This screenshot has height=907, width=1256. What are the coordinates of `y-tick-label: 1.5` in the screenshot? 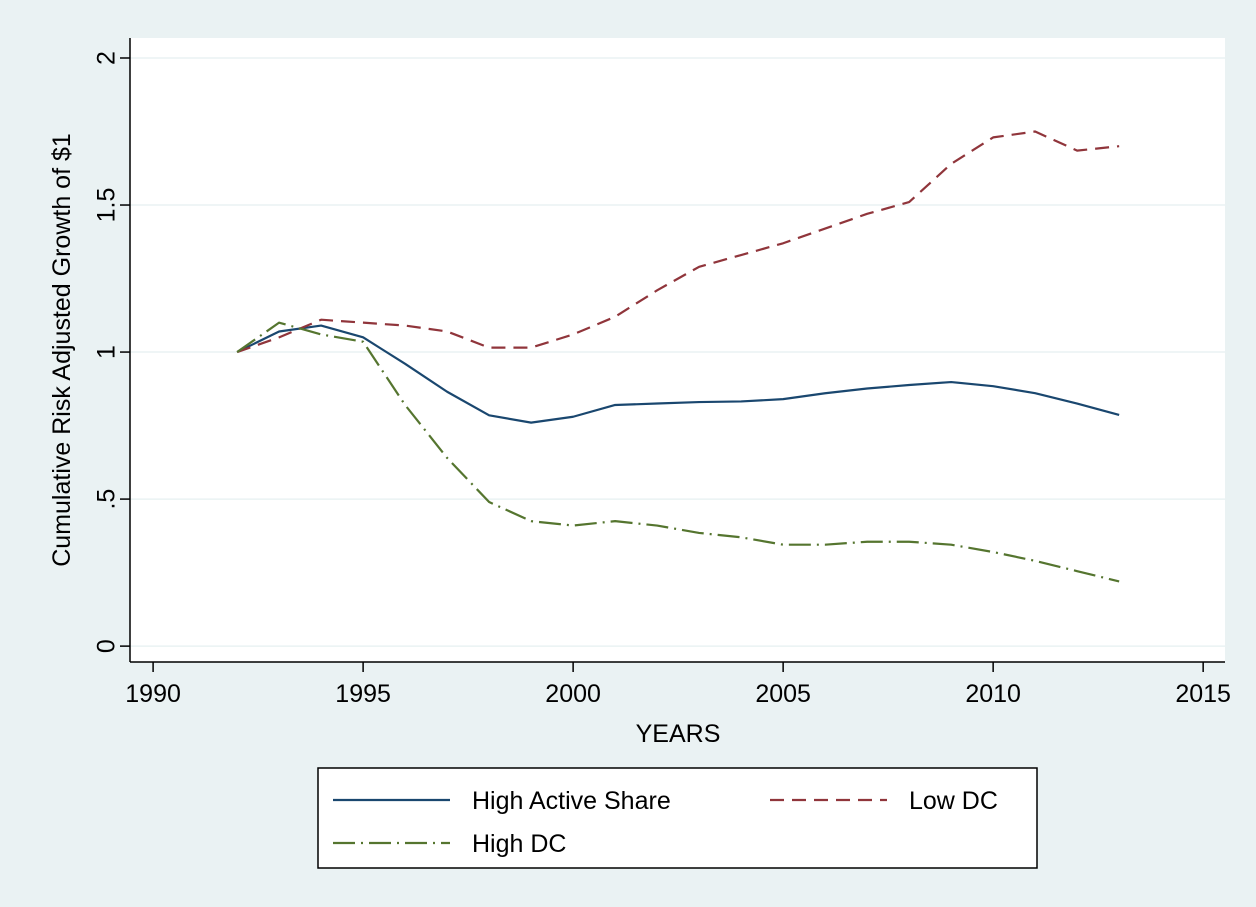 It's located at (107, 205).